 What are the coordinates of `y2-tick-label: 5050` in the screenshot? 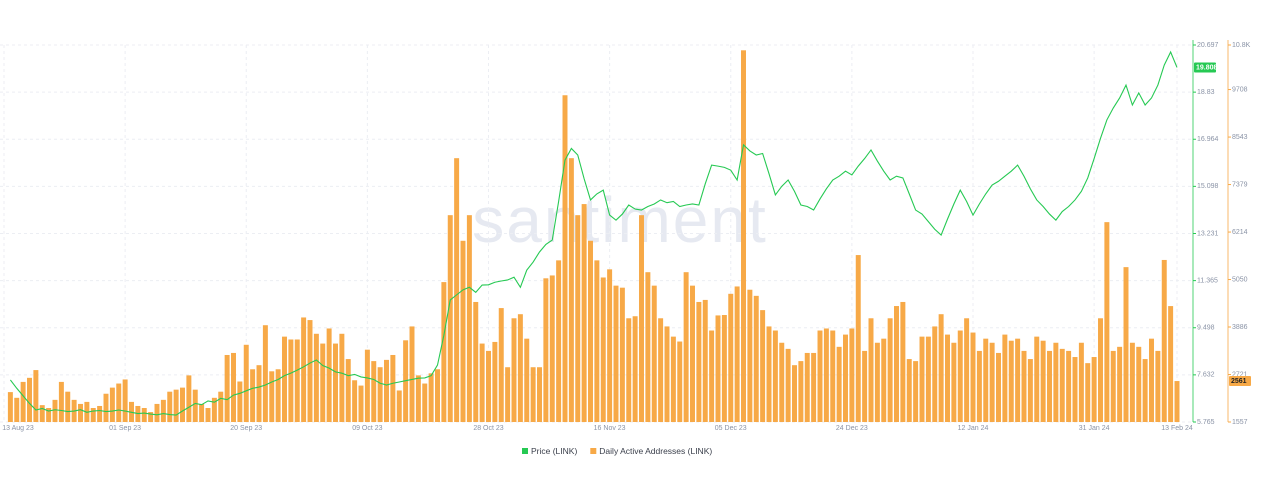 It's located at (1240, 279).